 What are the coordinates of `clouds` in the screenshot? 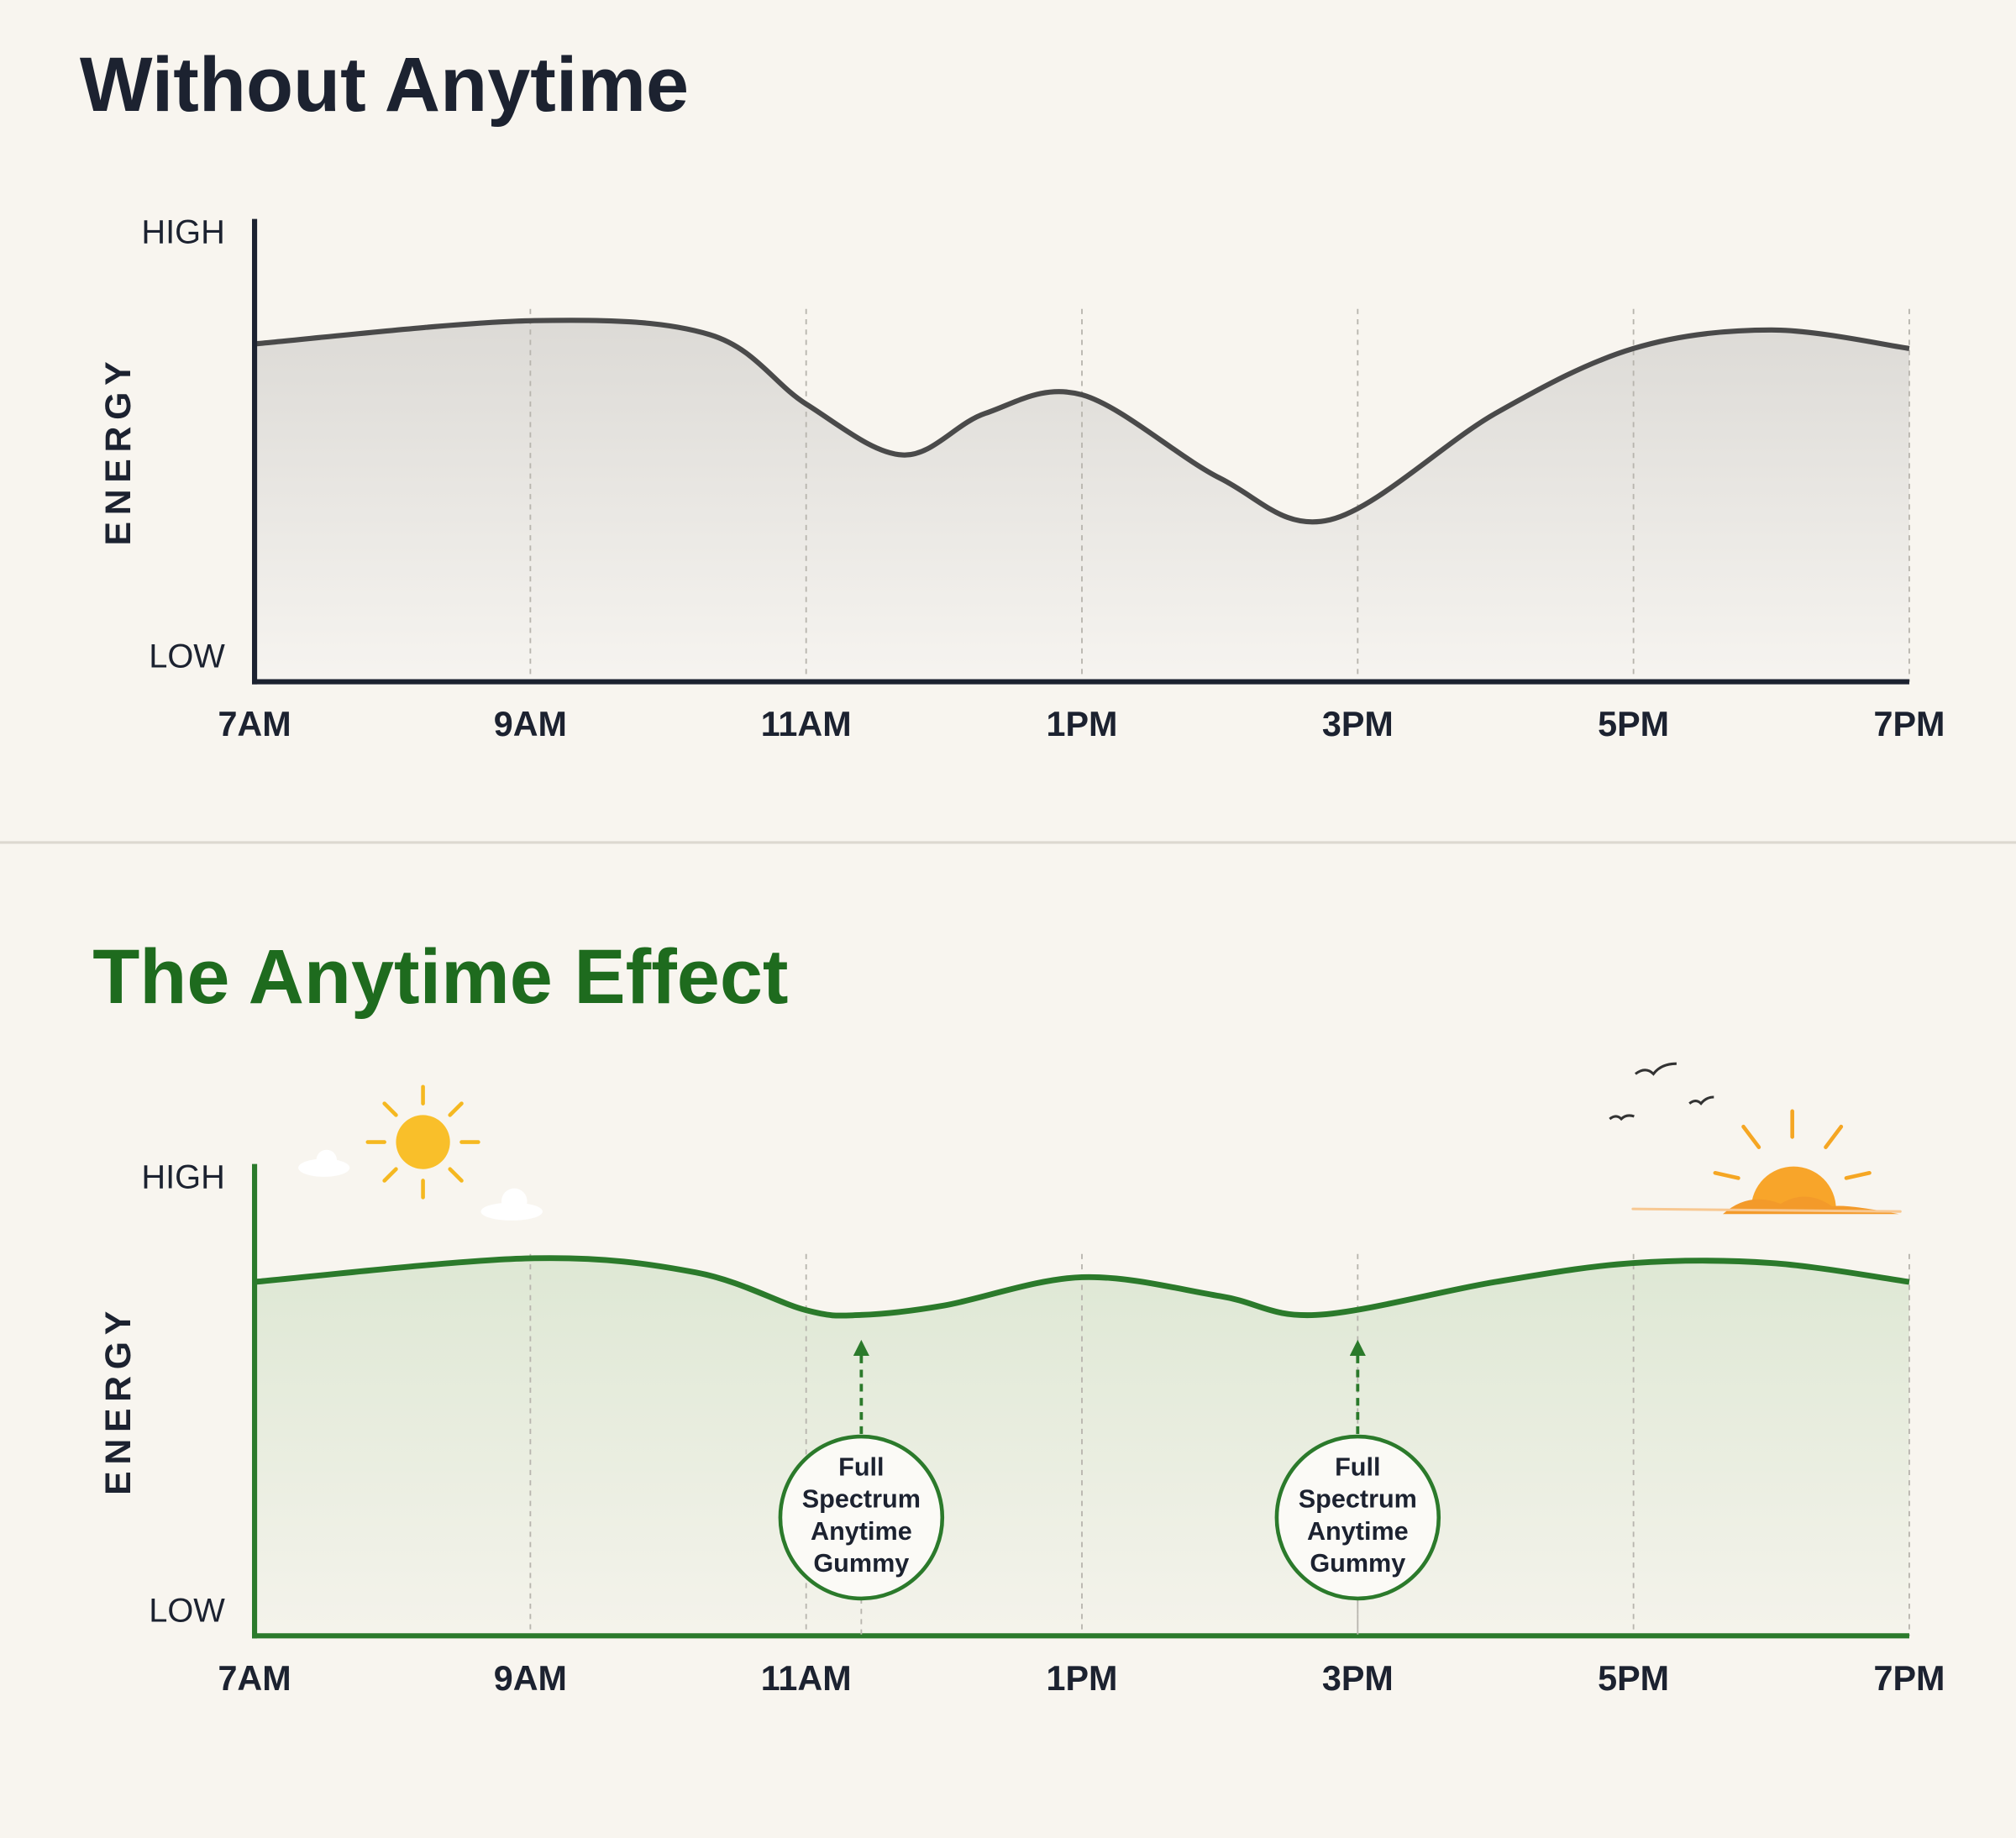 It's located at (420, 1185).